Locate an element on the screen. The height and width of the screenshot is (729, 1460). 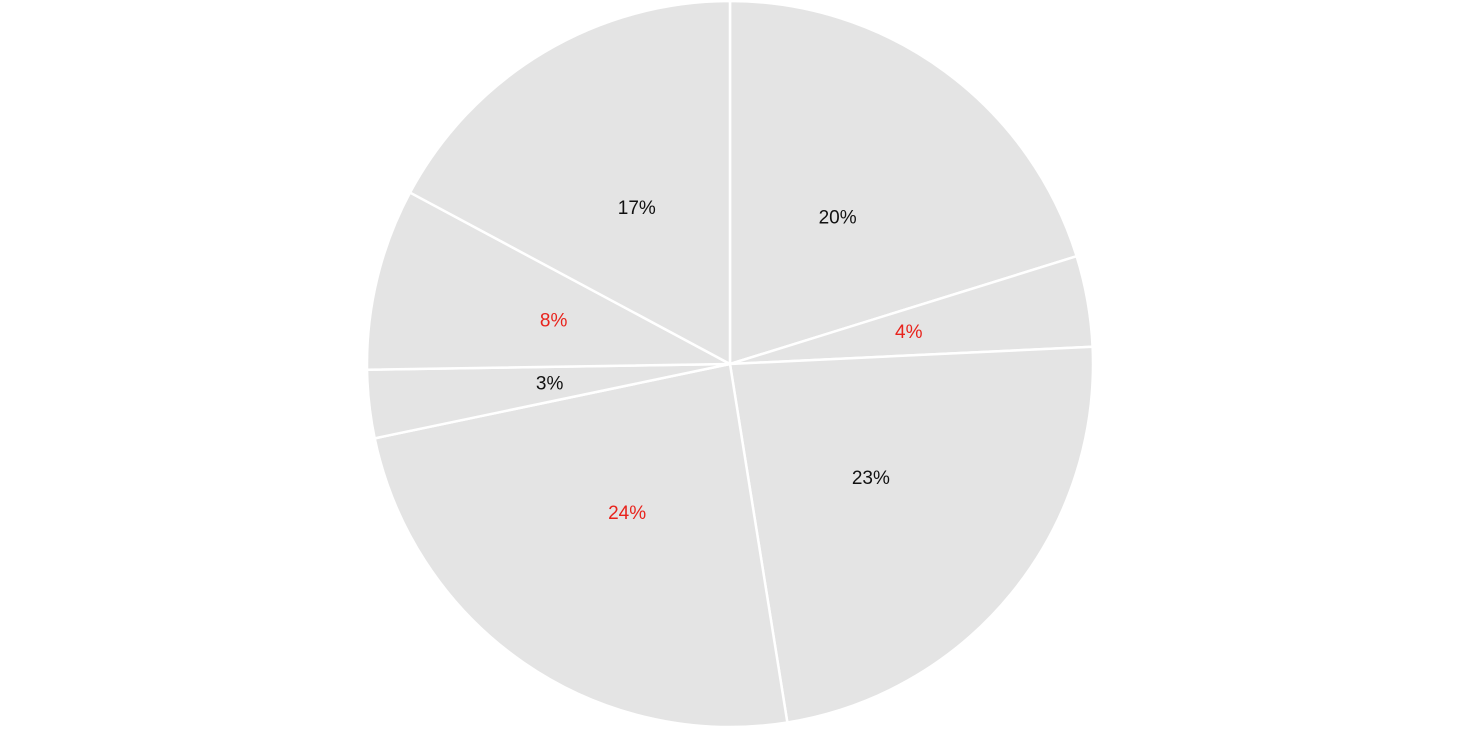
pie-slice-label-6: 17% is located at coordinates (637, 208).